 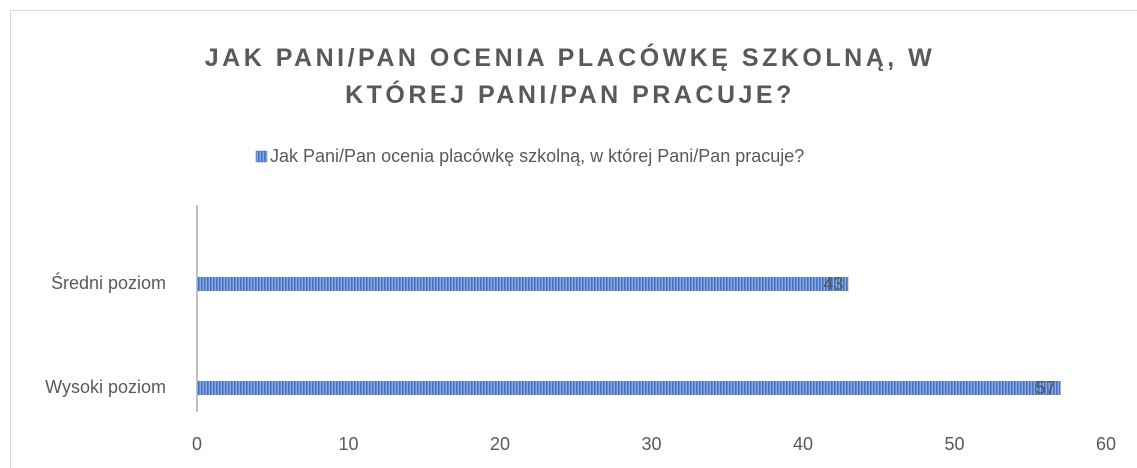 I want to click on data-label: 43, so click(x=833, y=284).